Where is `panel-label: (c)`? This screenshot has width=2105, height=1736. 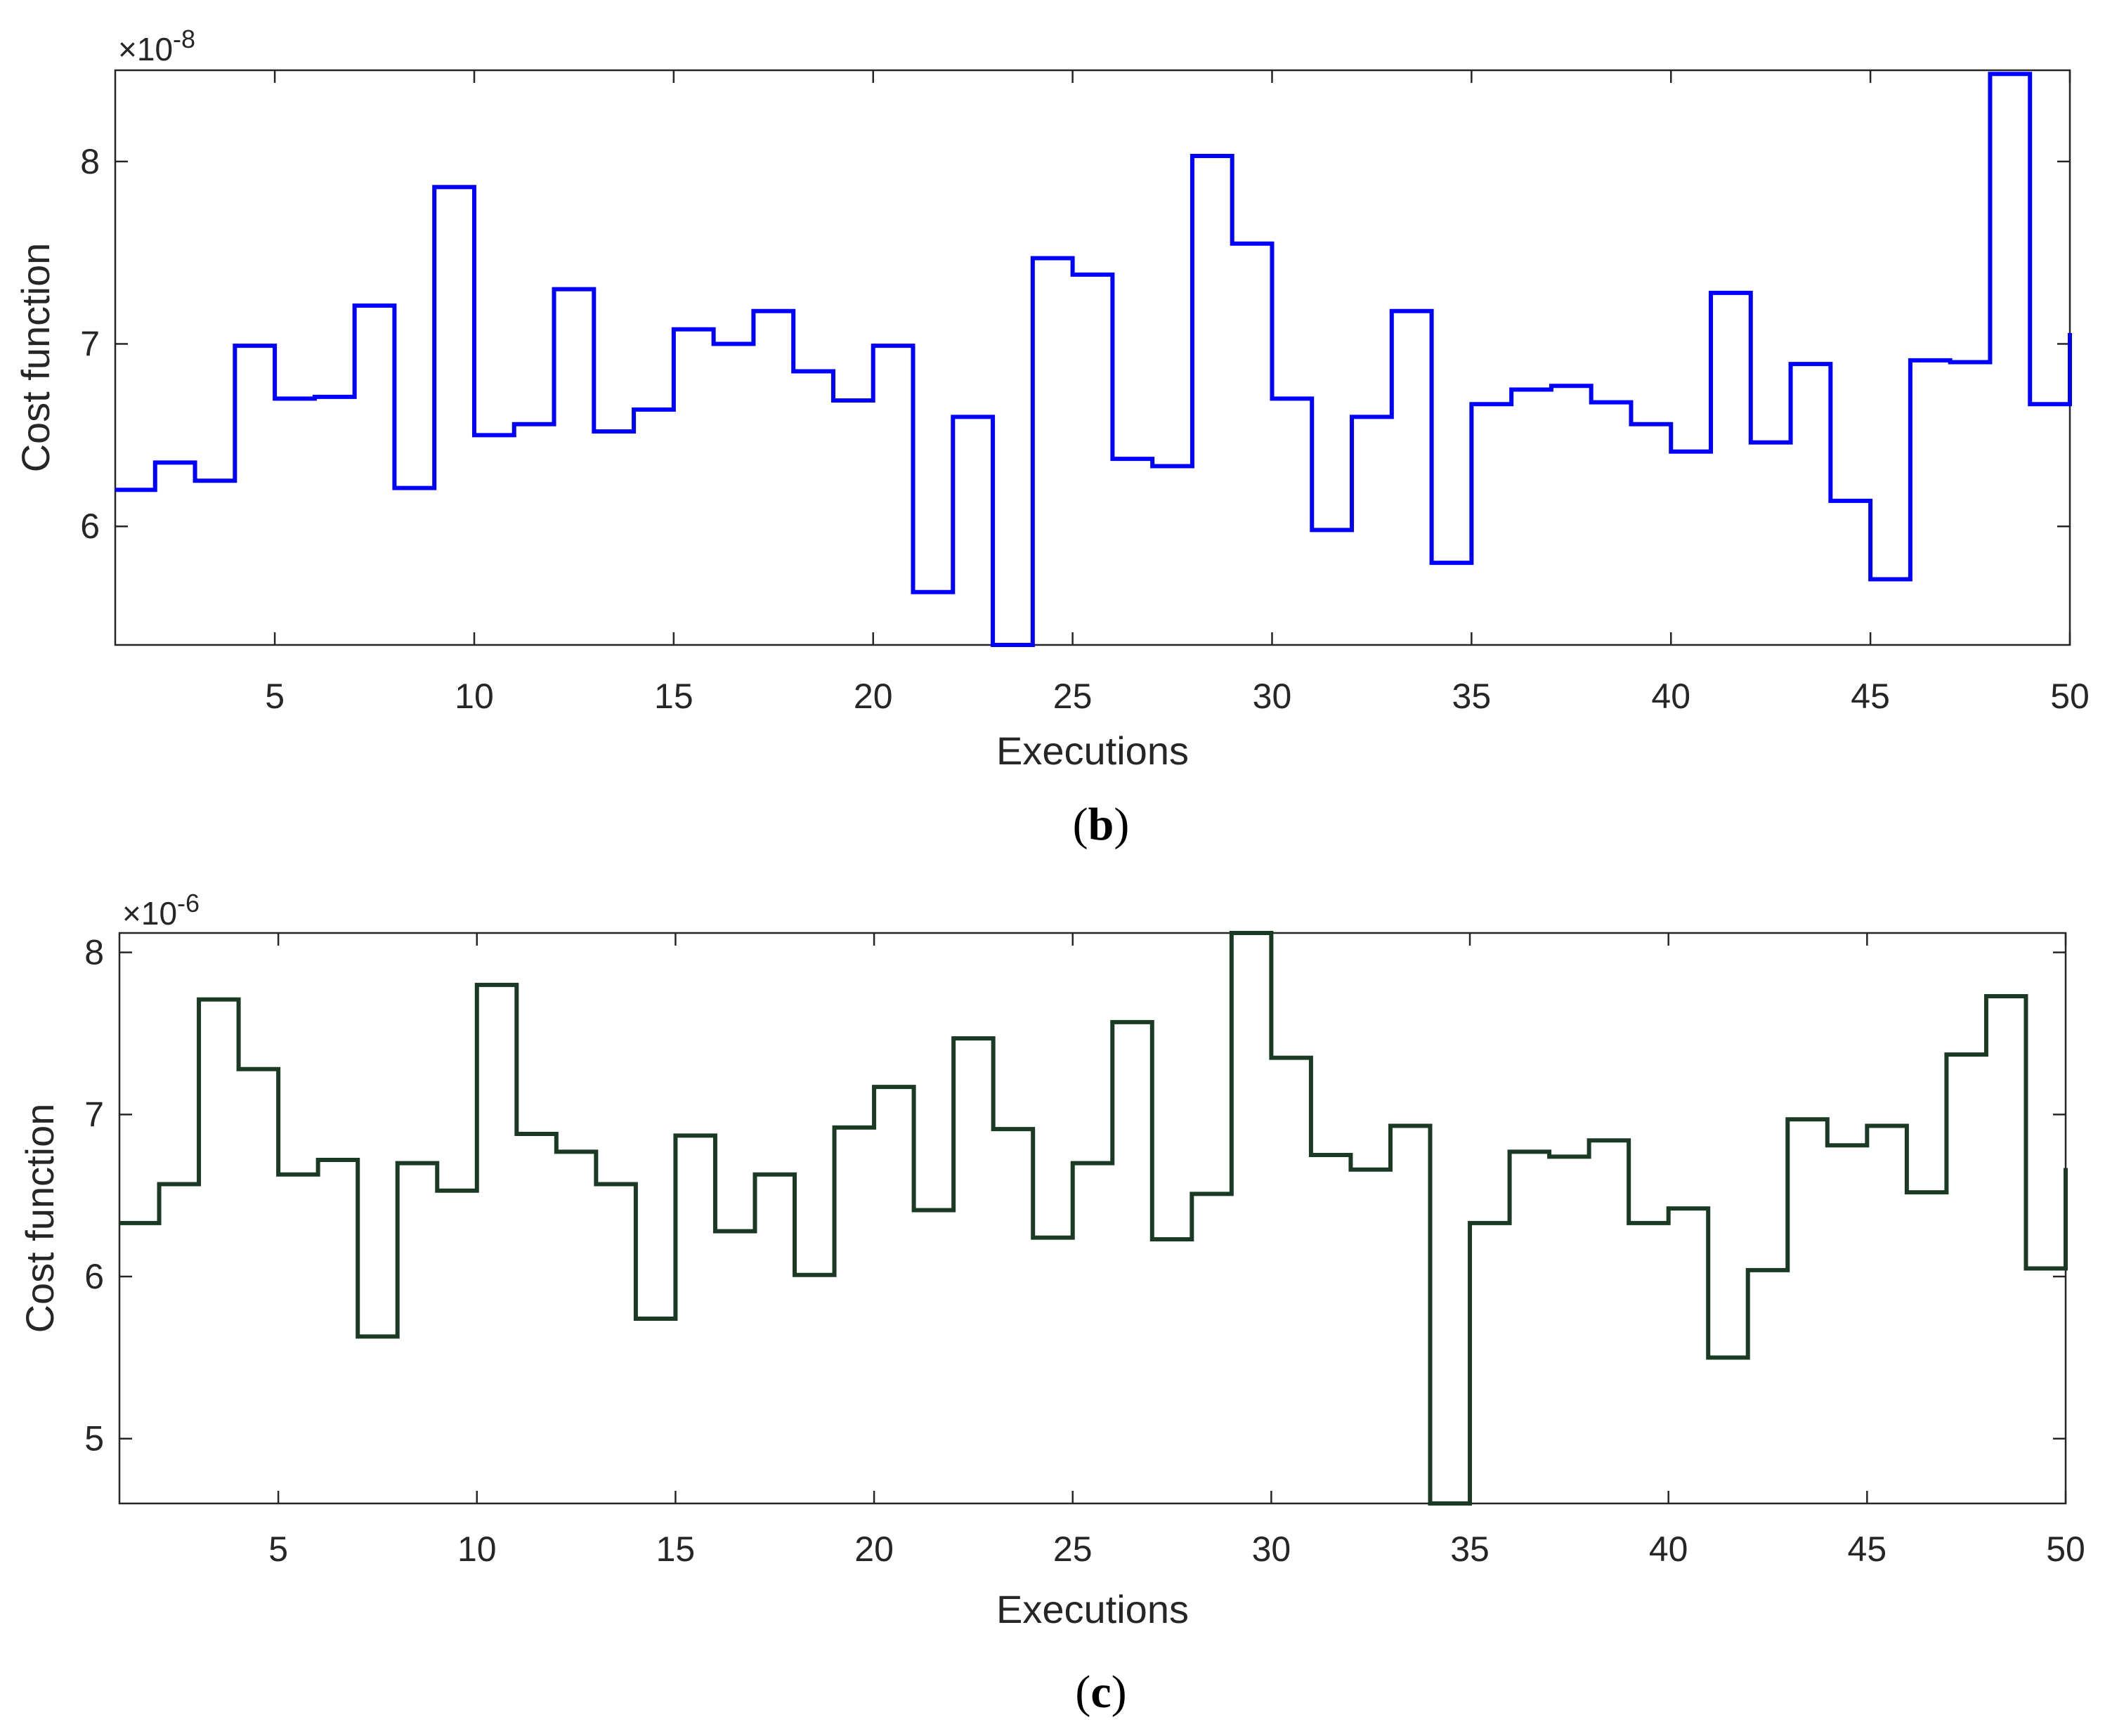 panel-label: (c) is located at coordinates (1100, 1692).